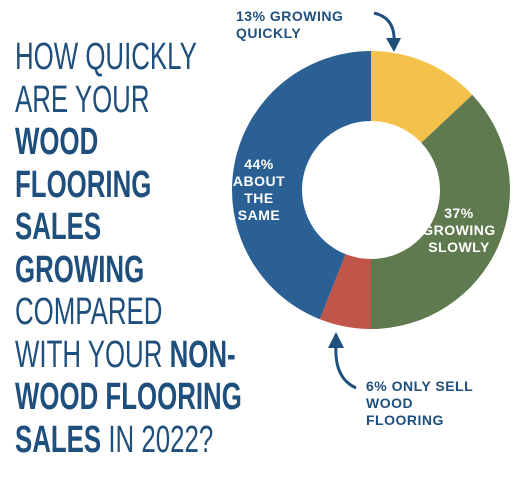 This screenshot has height=481, width=530. I want to click on title-segment: COMPARED, so click(89, 312).